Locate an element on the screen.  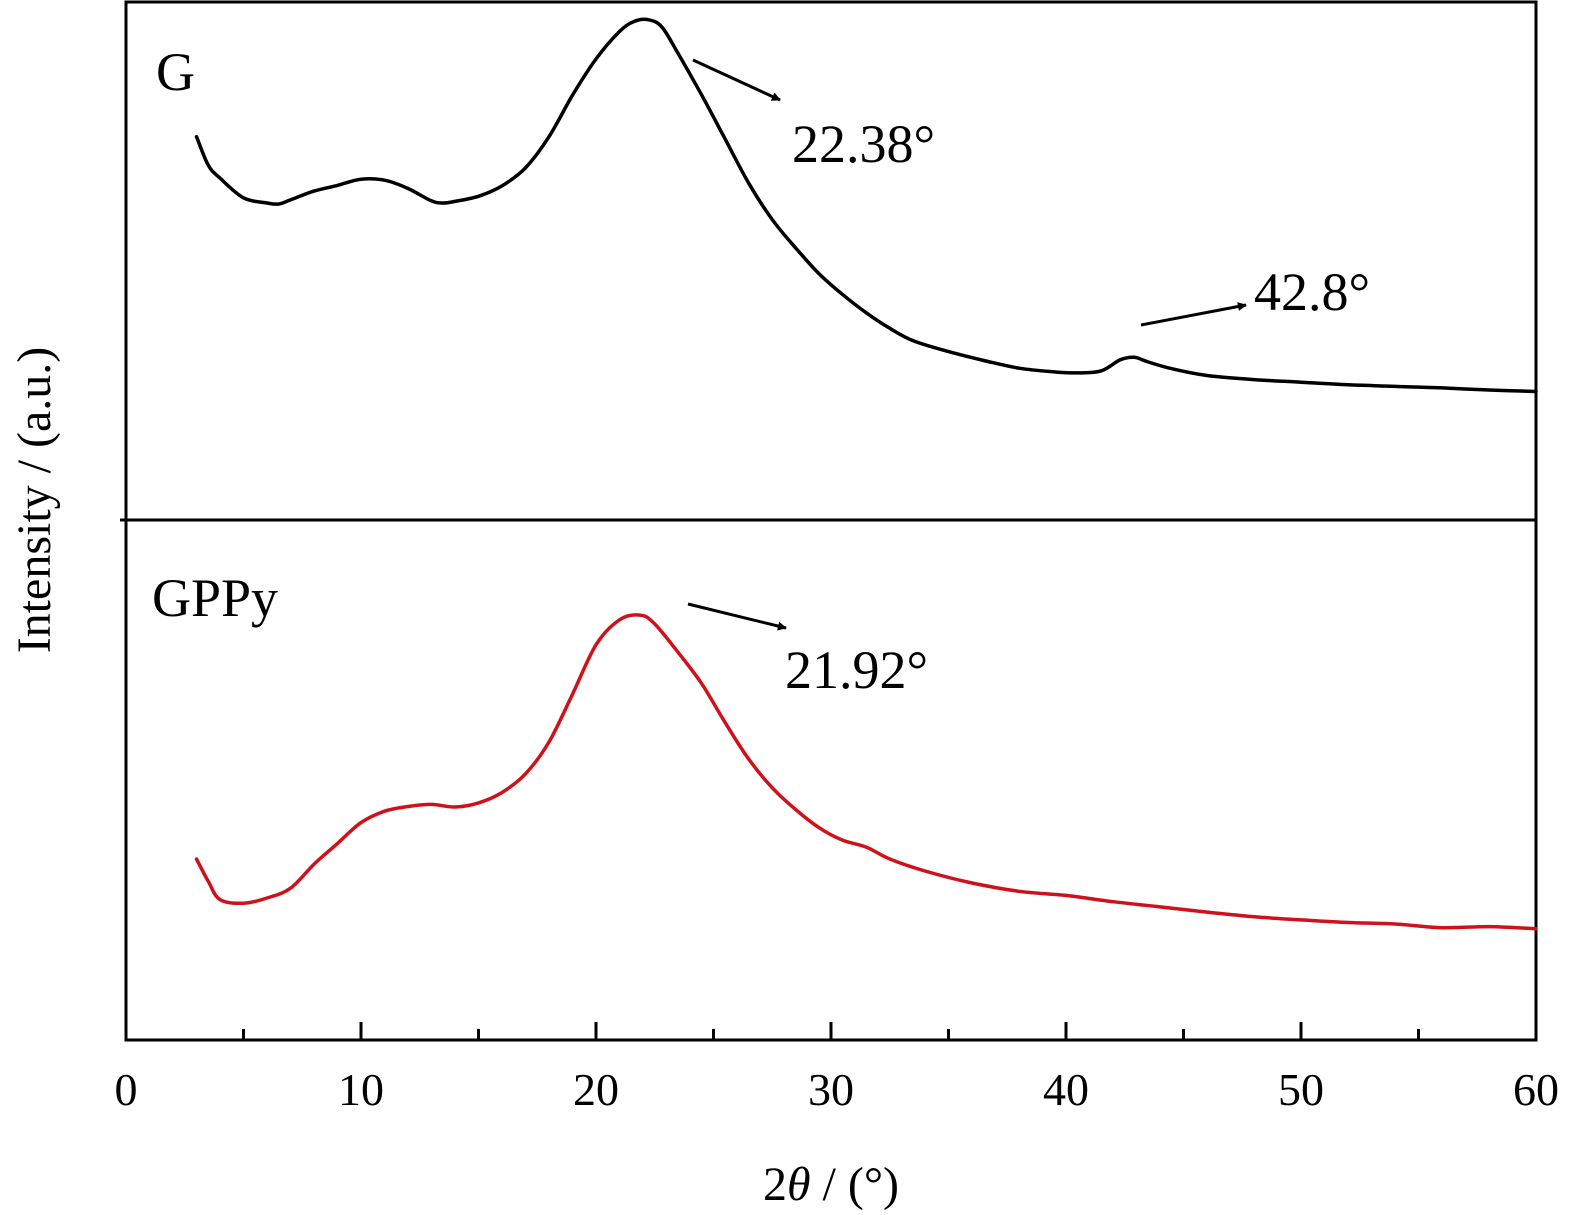
x-tick-label-40: 40 is located at coordinates (1066, 1089).